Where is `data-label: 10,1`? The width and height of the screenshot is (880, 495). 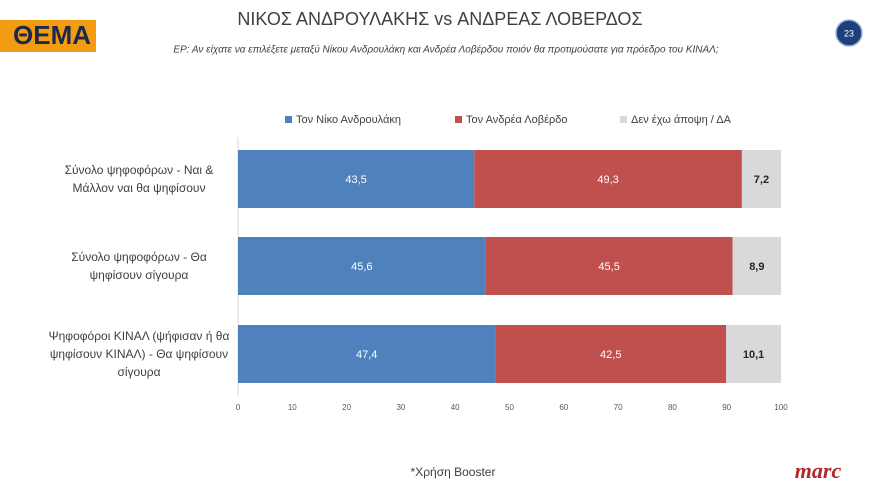 data-label: 10,1 is located at coordinates (753, 355).